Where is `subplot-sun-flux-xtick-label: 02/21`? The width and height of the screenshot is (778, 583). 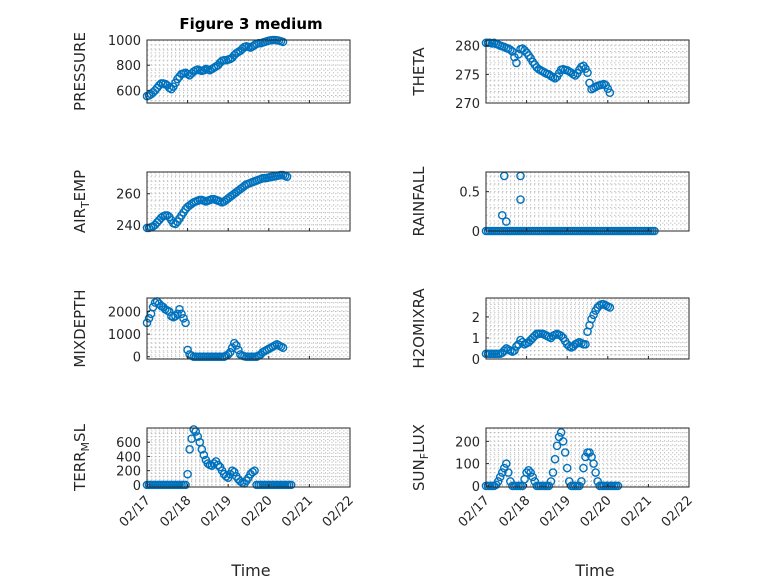
subplot-sun-flux-xtick-label: 02/21 is located at coordinates (636, 511).